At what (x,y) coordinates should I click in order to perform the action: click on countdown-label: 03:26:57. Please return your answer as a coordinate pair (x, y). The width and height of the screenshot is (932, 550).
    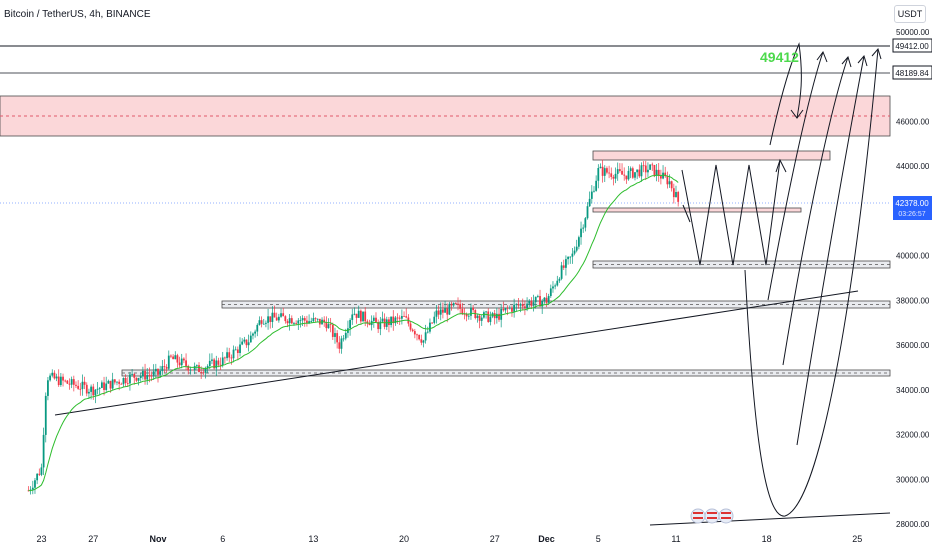
    Looking at the image, I should click on (911, 214).